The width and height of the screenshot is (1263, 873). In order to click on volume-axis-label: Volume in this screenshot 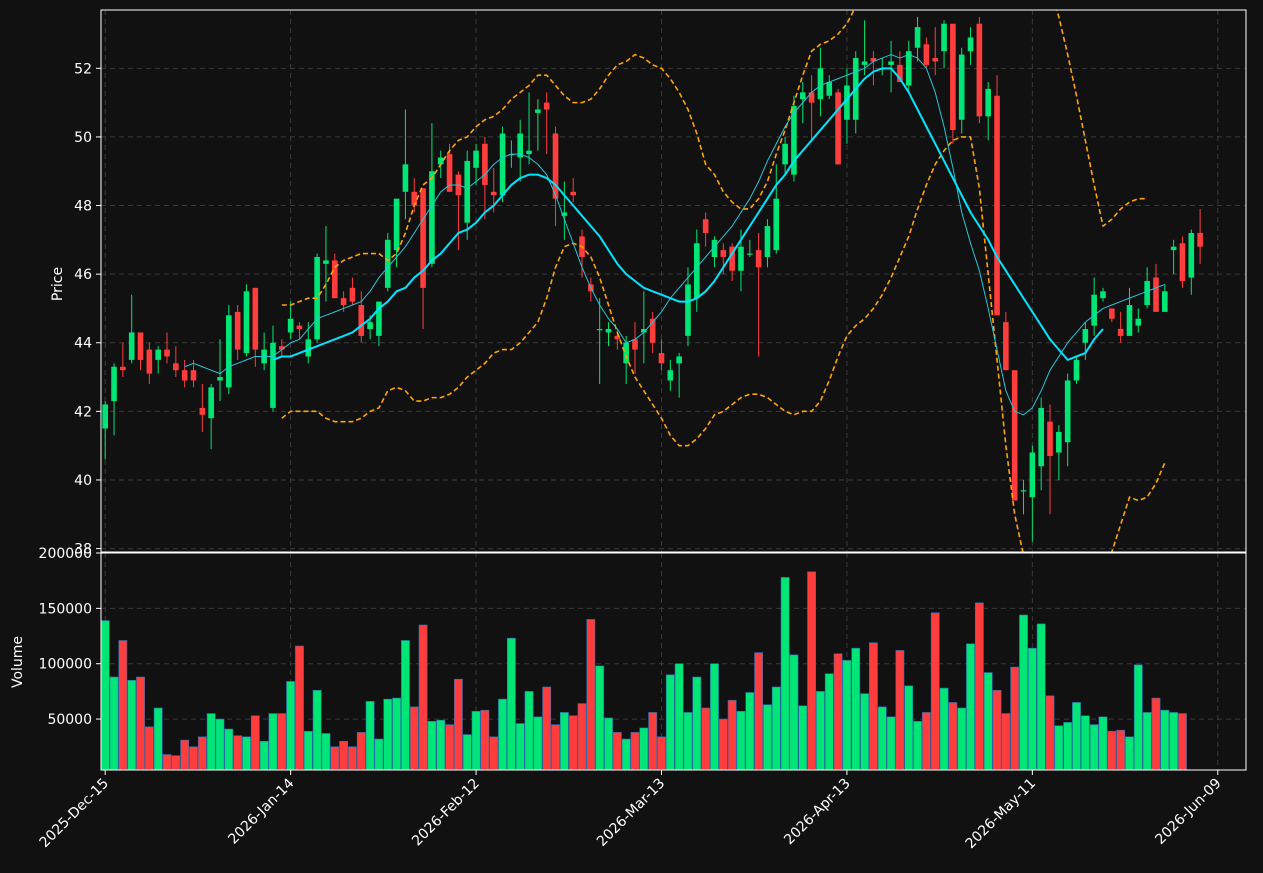, I will do `click(18, 662)`.